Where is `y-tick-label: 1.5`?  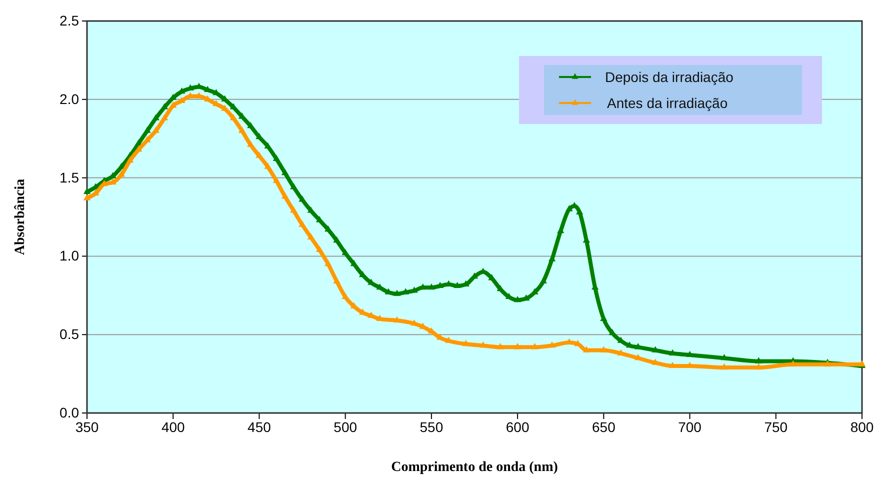 y-tick-label: 1.5 is located at coordinates (70, 177).